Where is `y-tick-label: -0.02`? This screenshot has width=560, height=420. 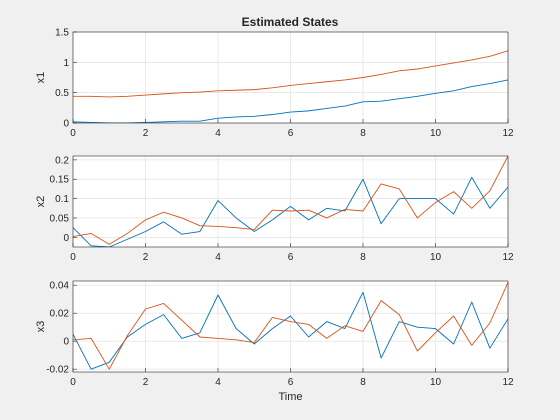 y-tick-label: -0.02 is located at coordinates (57, 370).